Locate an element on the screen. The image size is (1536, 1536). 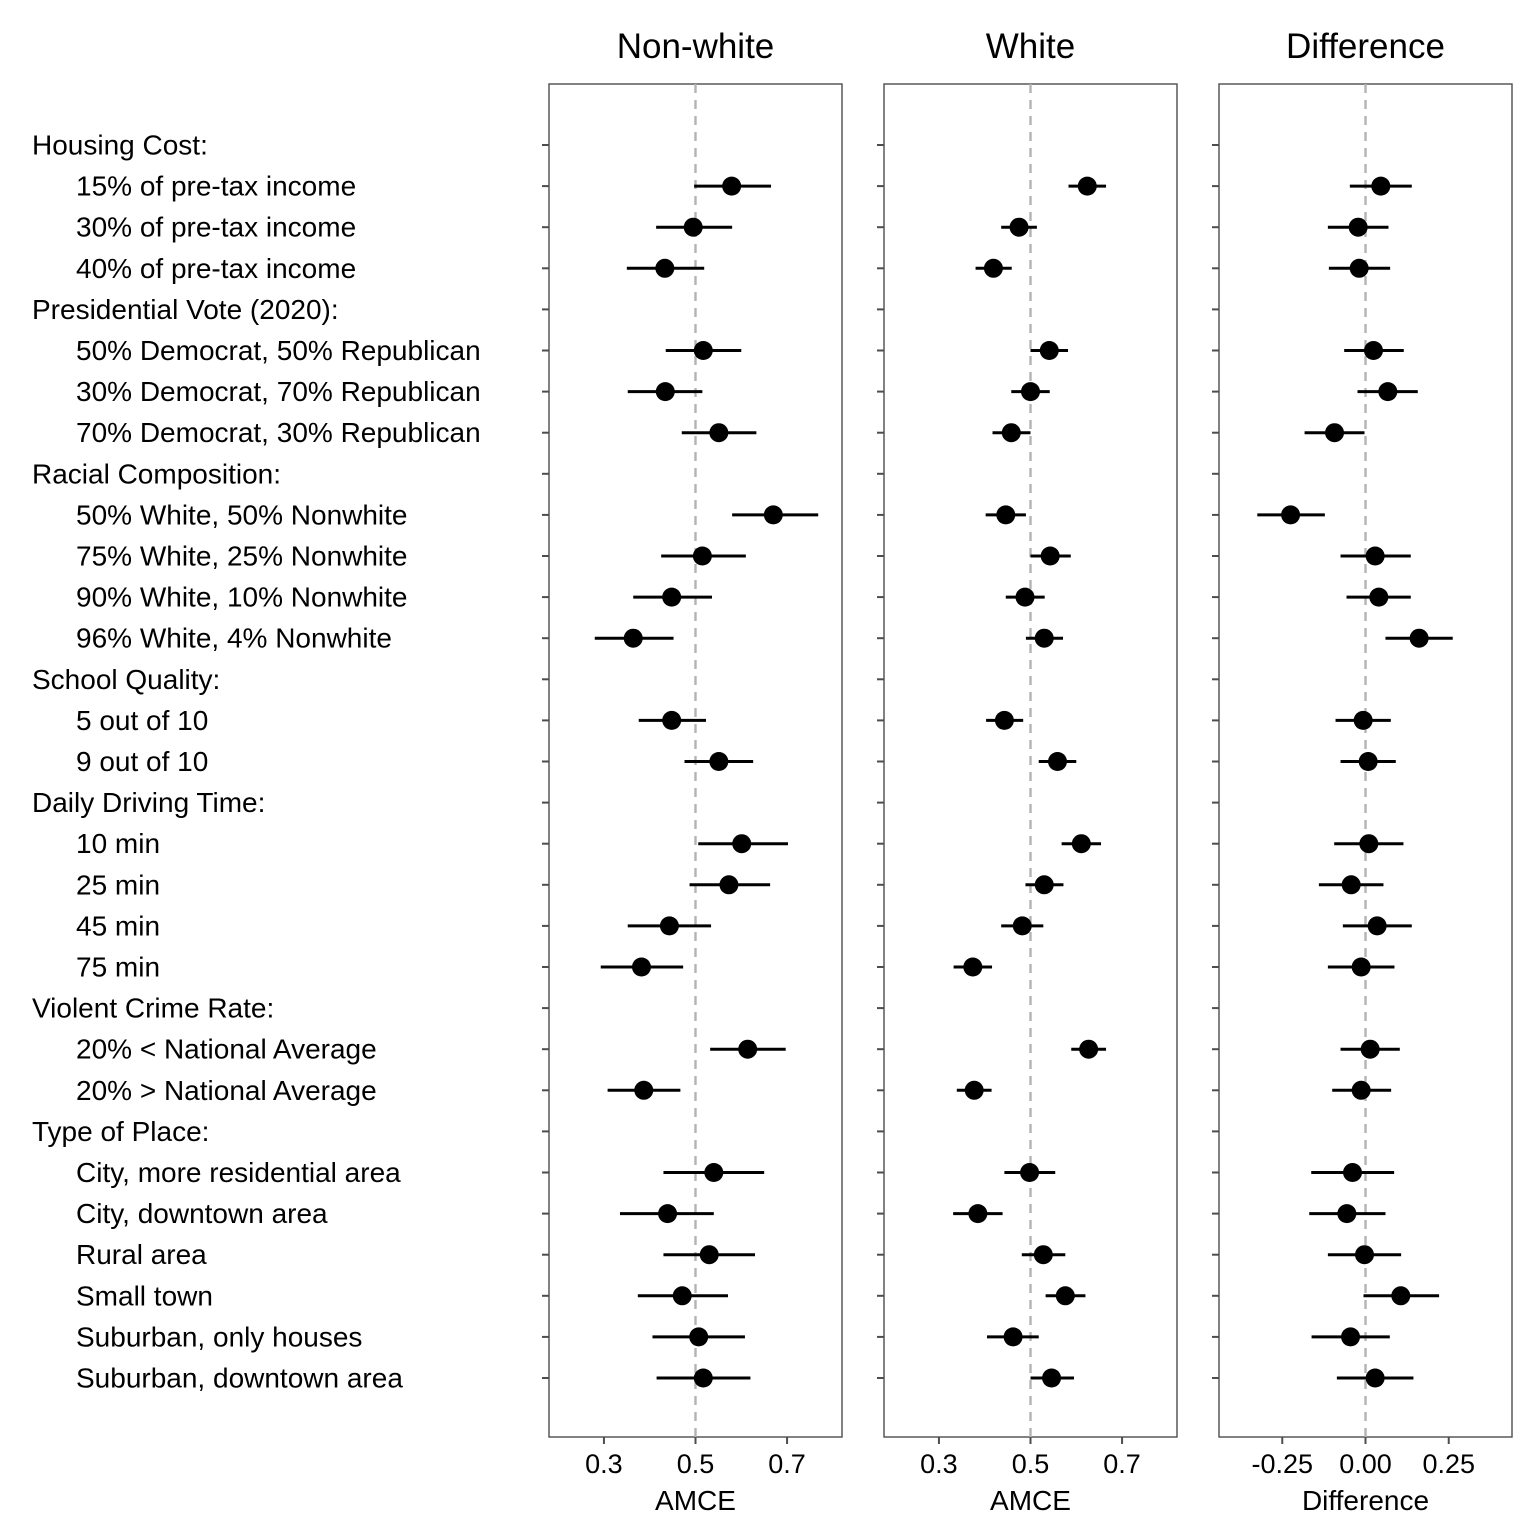
row-level-label: 9 out of 10 is located at coordinates (142, 761).